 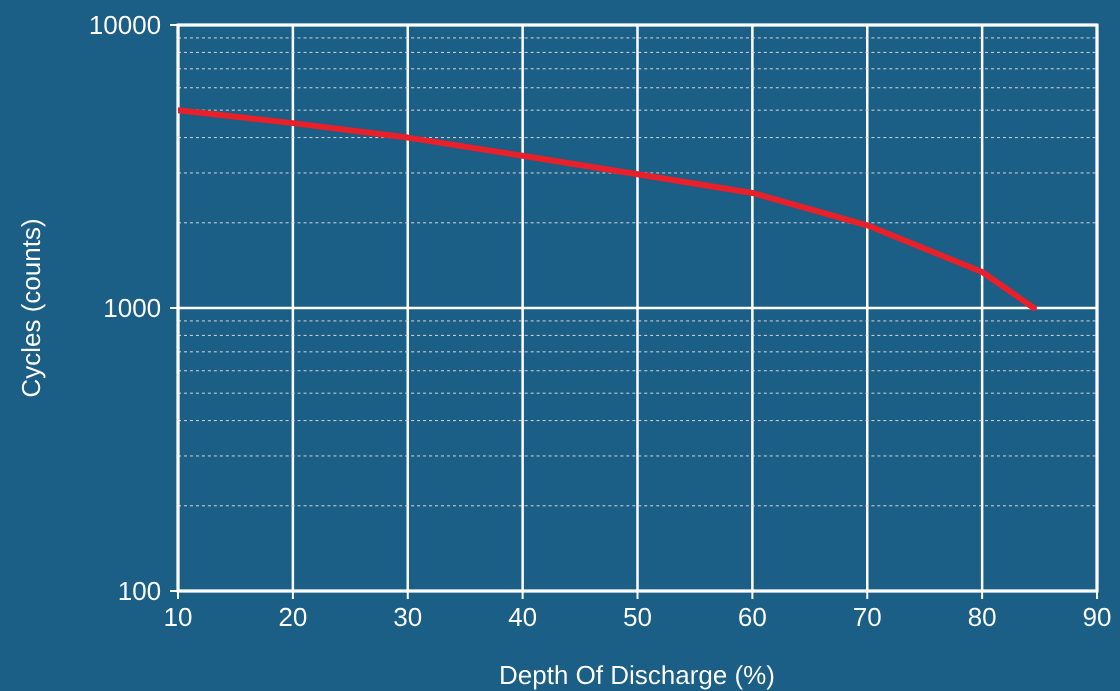 I want to click on x-tick-label: 30, so click(x=408, y=617).